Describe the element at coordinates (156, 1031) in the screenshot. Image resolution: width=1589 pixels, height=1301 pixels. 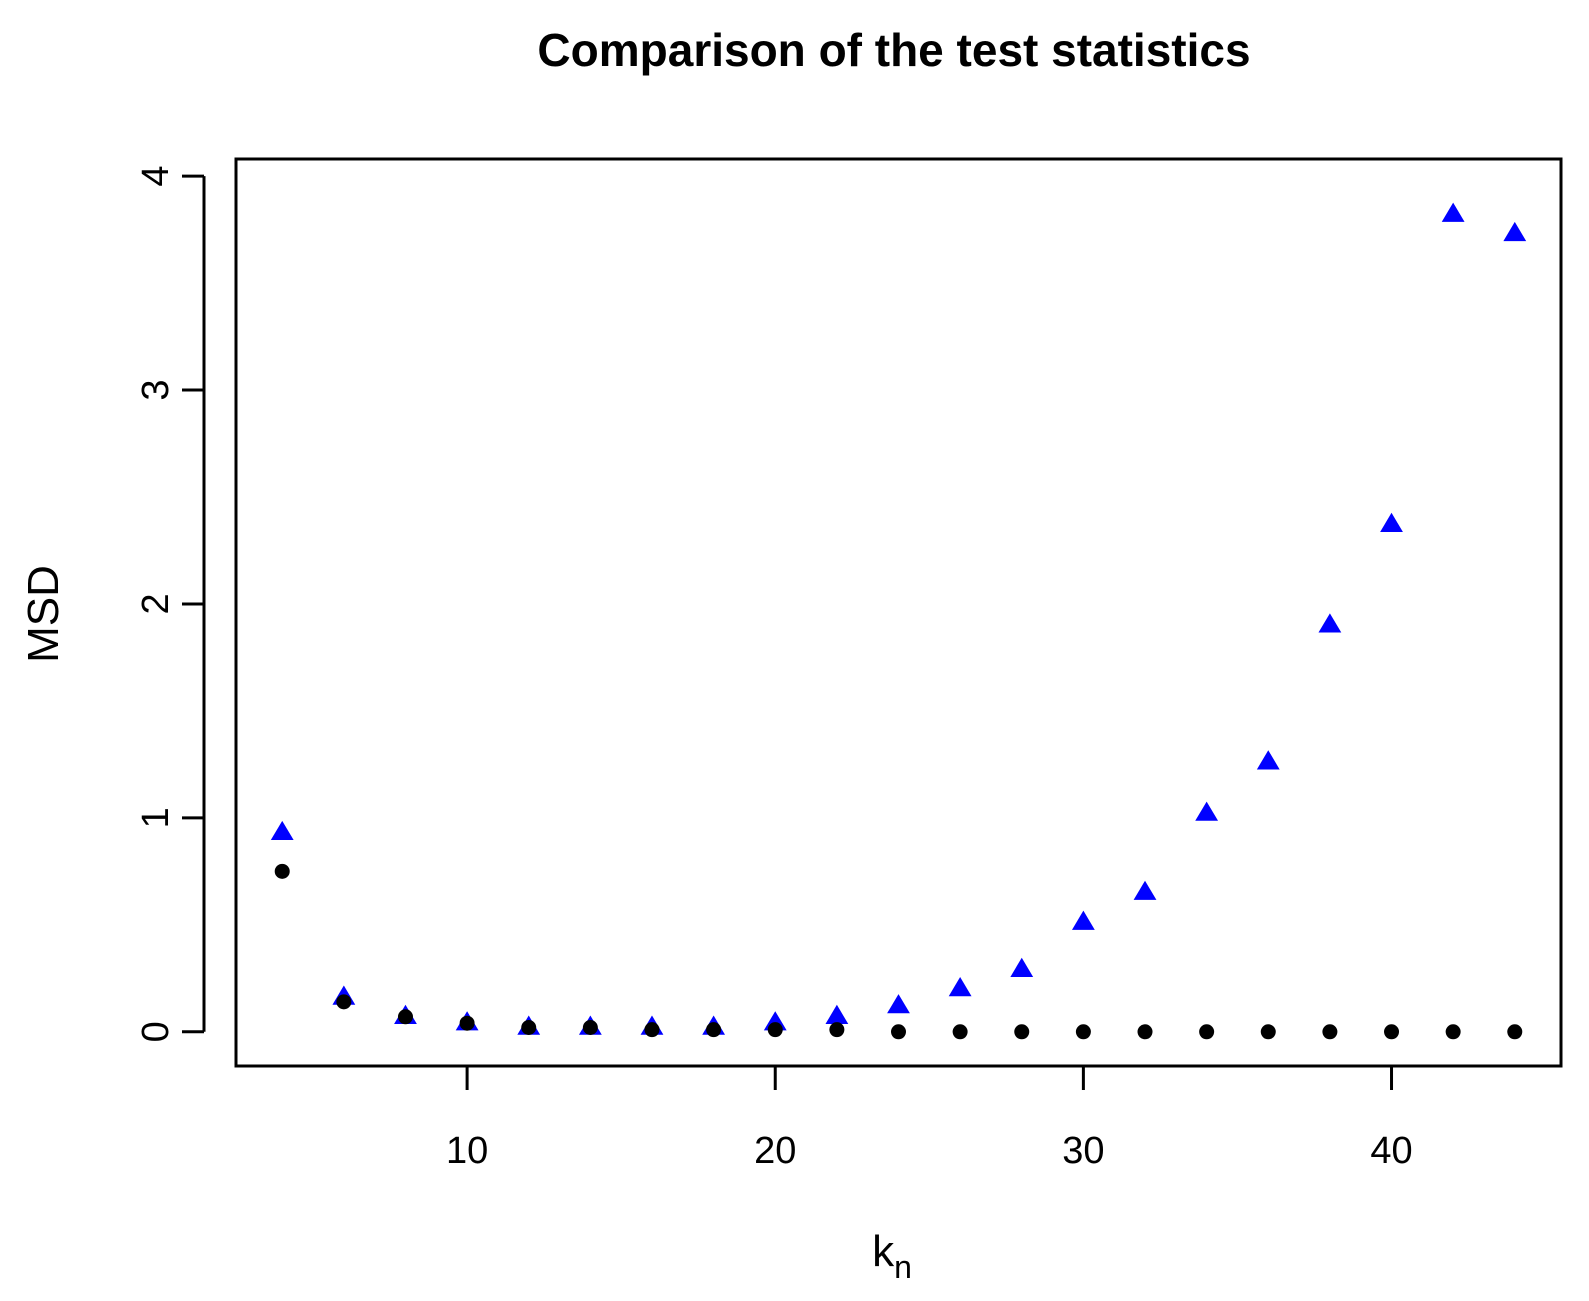
I see `y-tick-label: 0` at that location.